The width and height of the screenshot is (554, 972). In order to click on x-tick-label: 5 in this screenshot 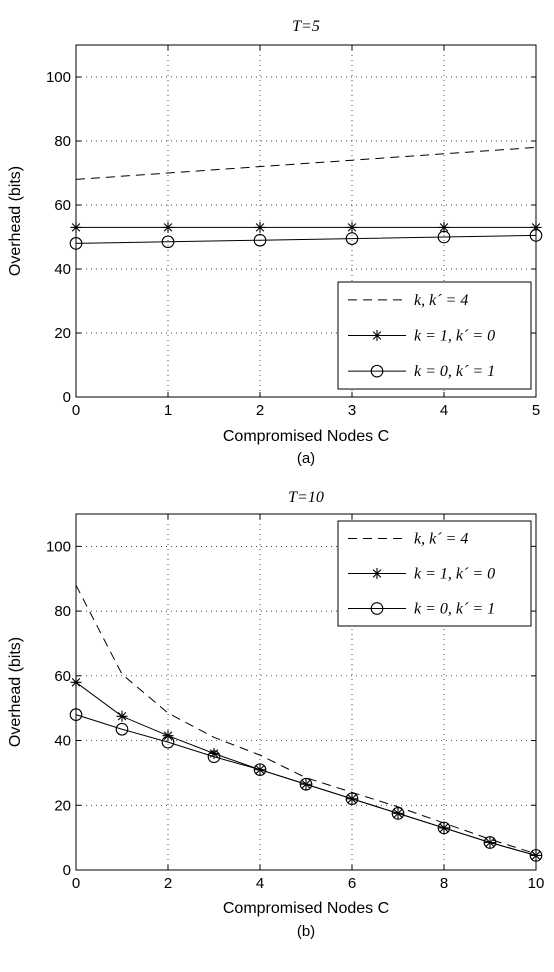, I will do `click(536, 410)`.